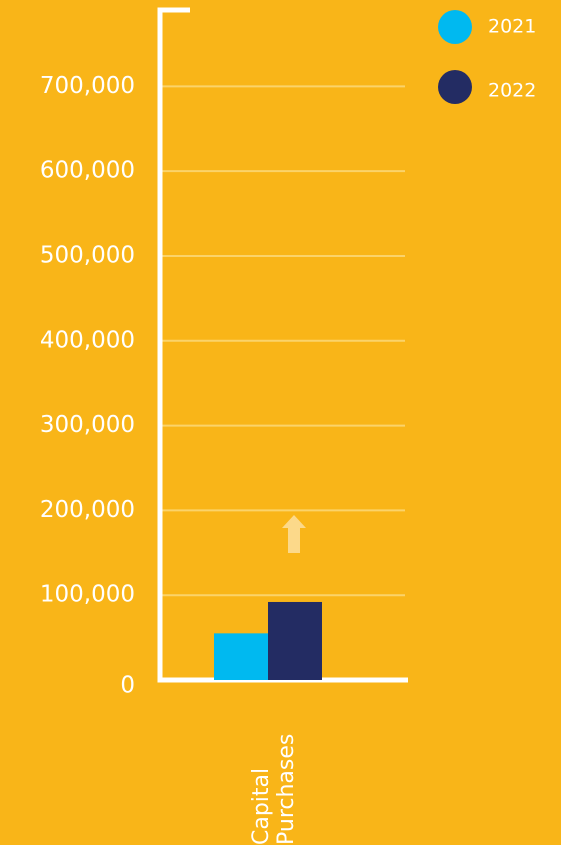 Image resolution: width=561 pixels, height=845 pixels. What do you see at coordinates (87, 86) in the screenshot?
I see `y-tick-label: 700,000` at bounding box center [87, 86].